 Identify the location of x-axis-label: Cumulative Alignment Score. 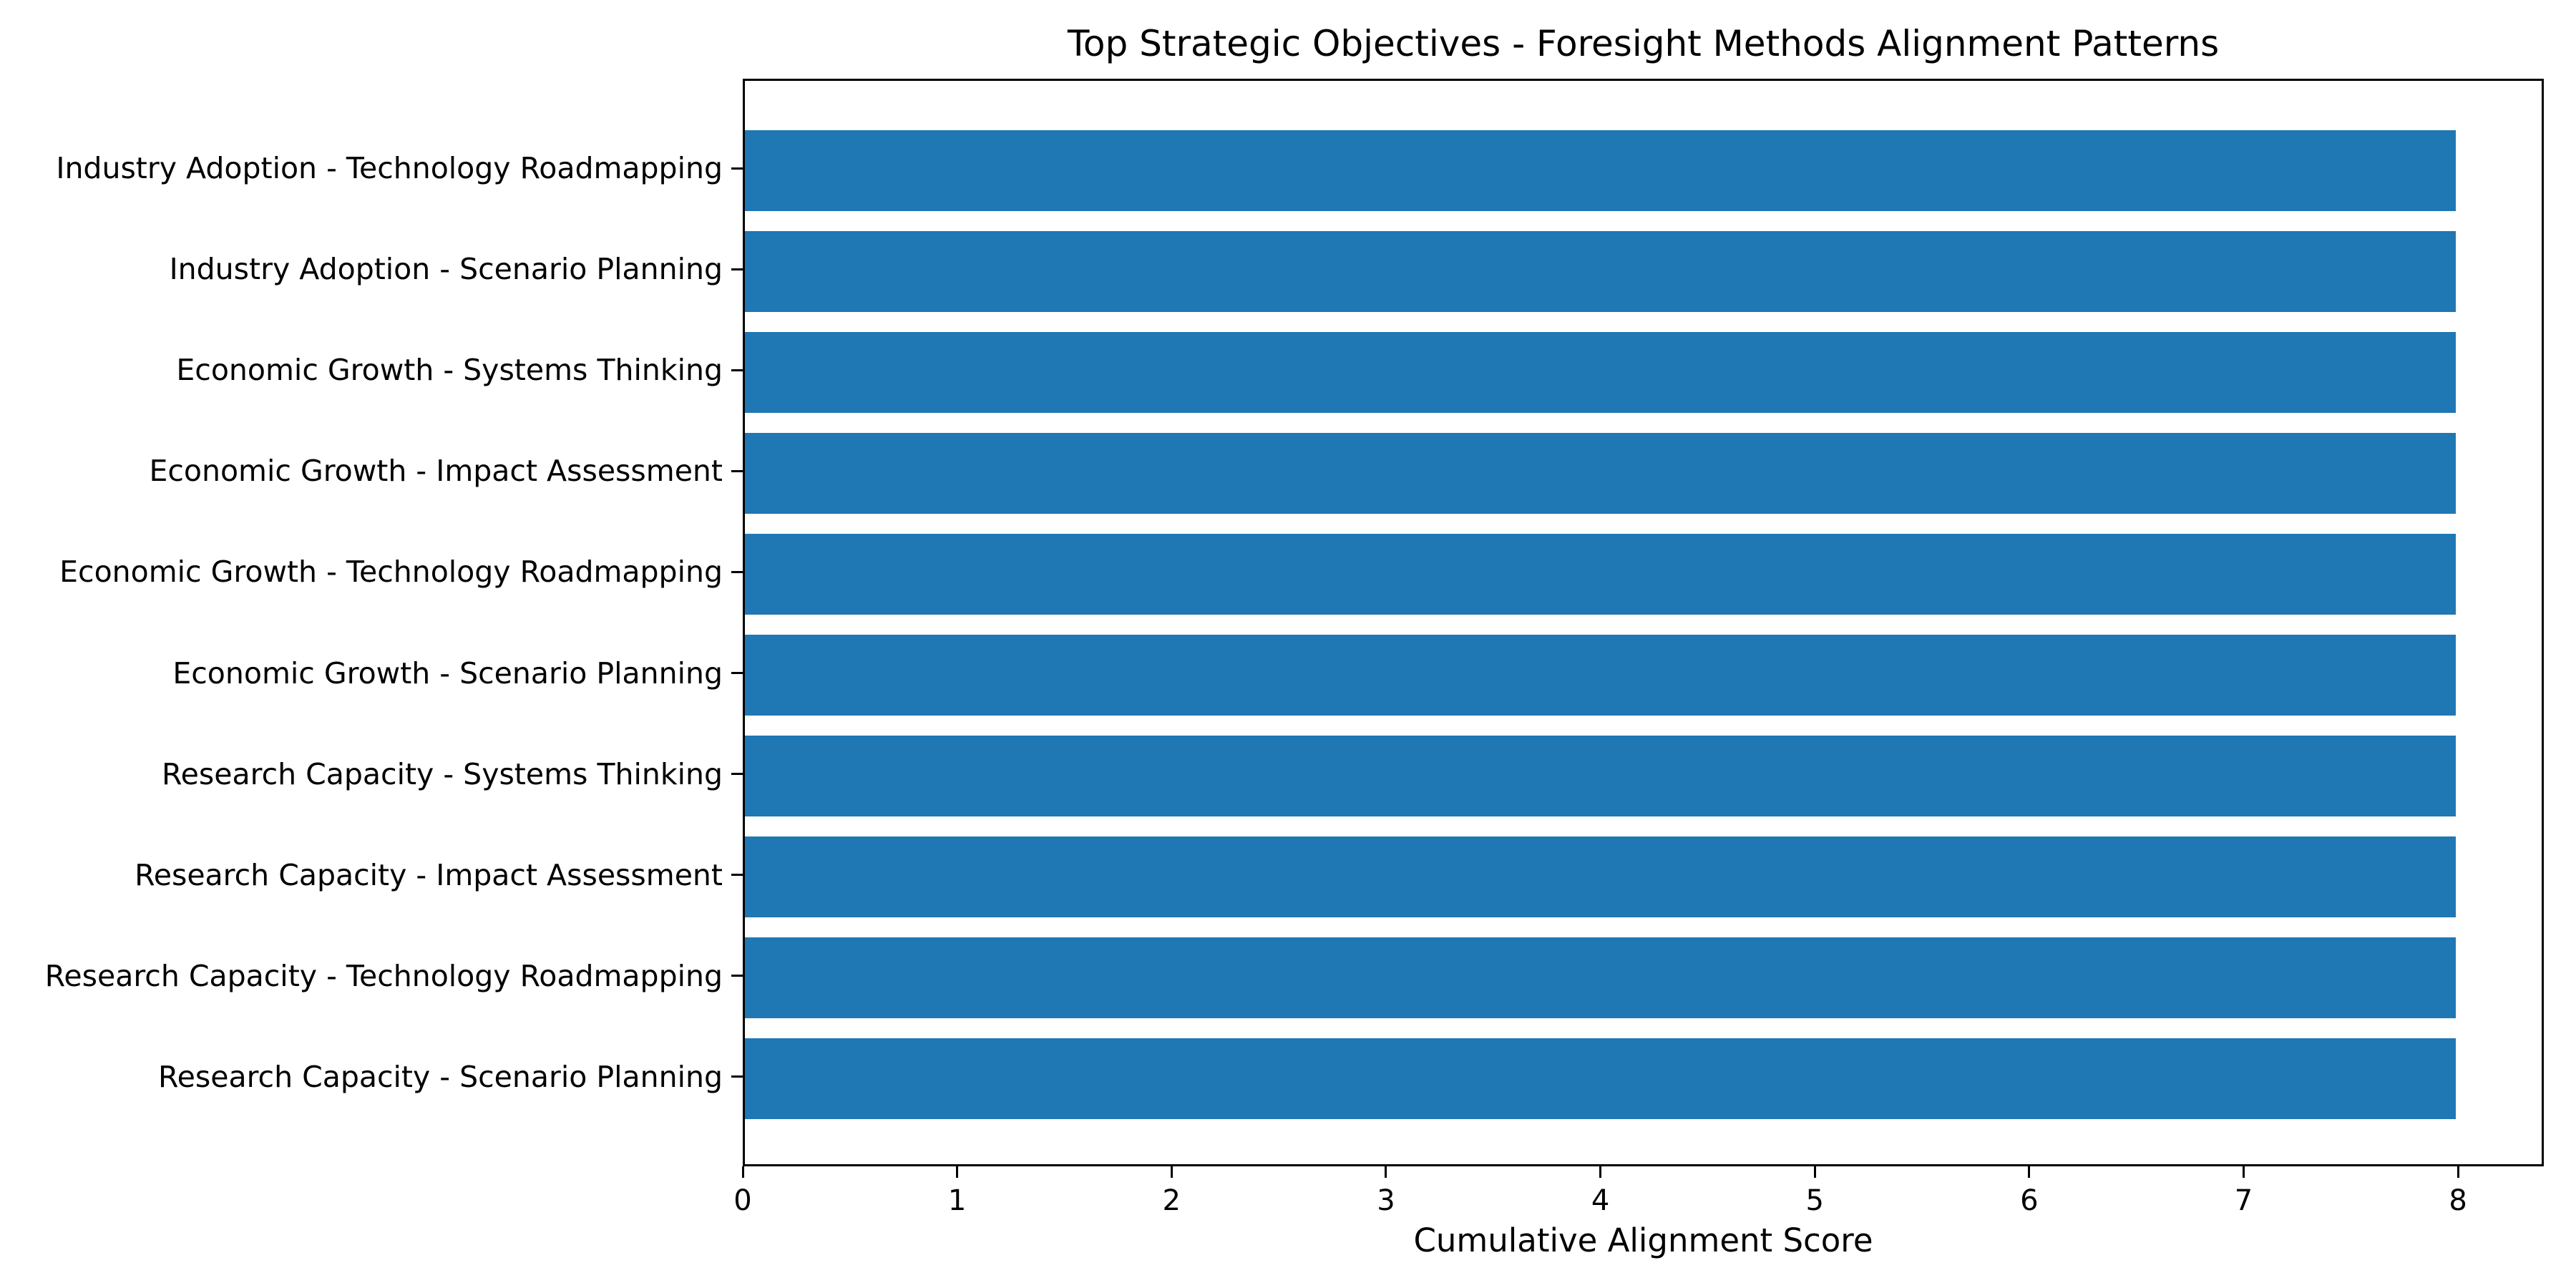
(1643, 1240).